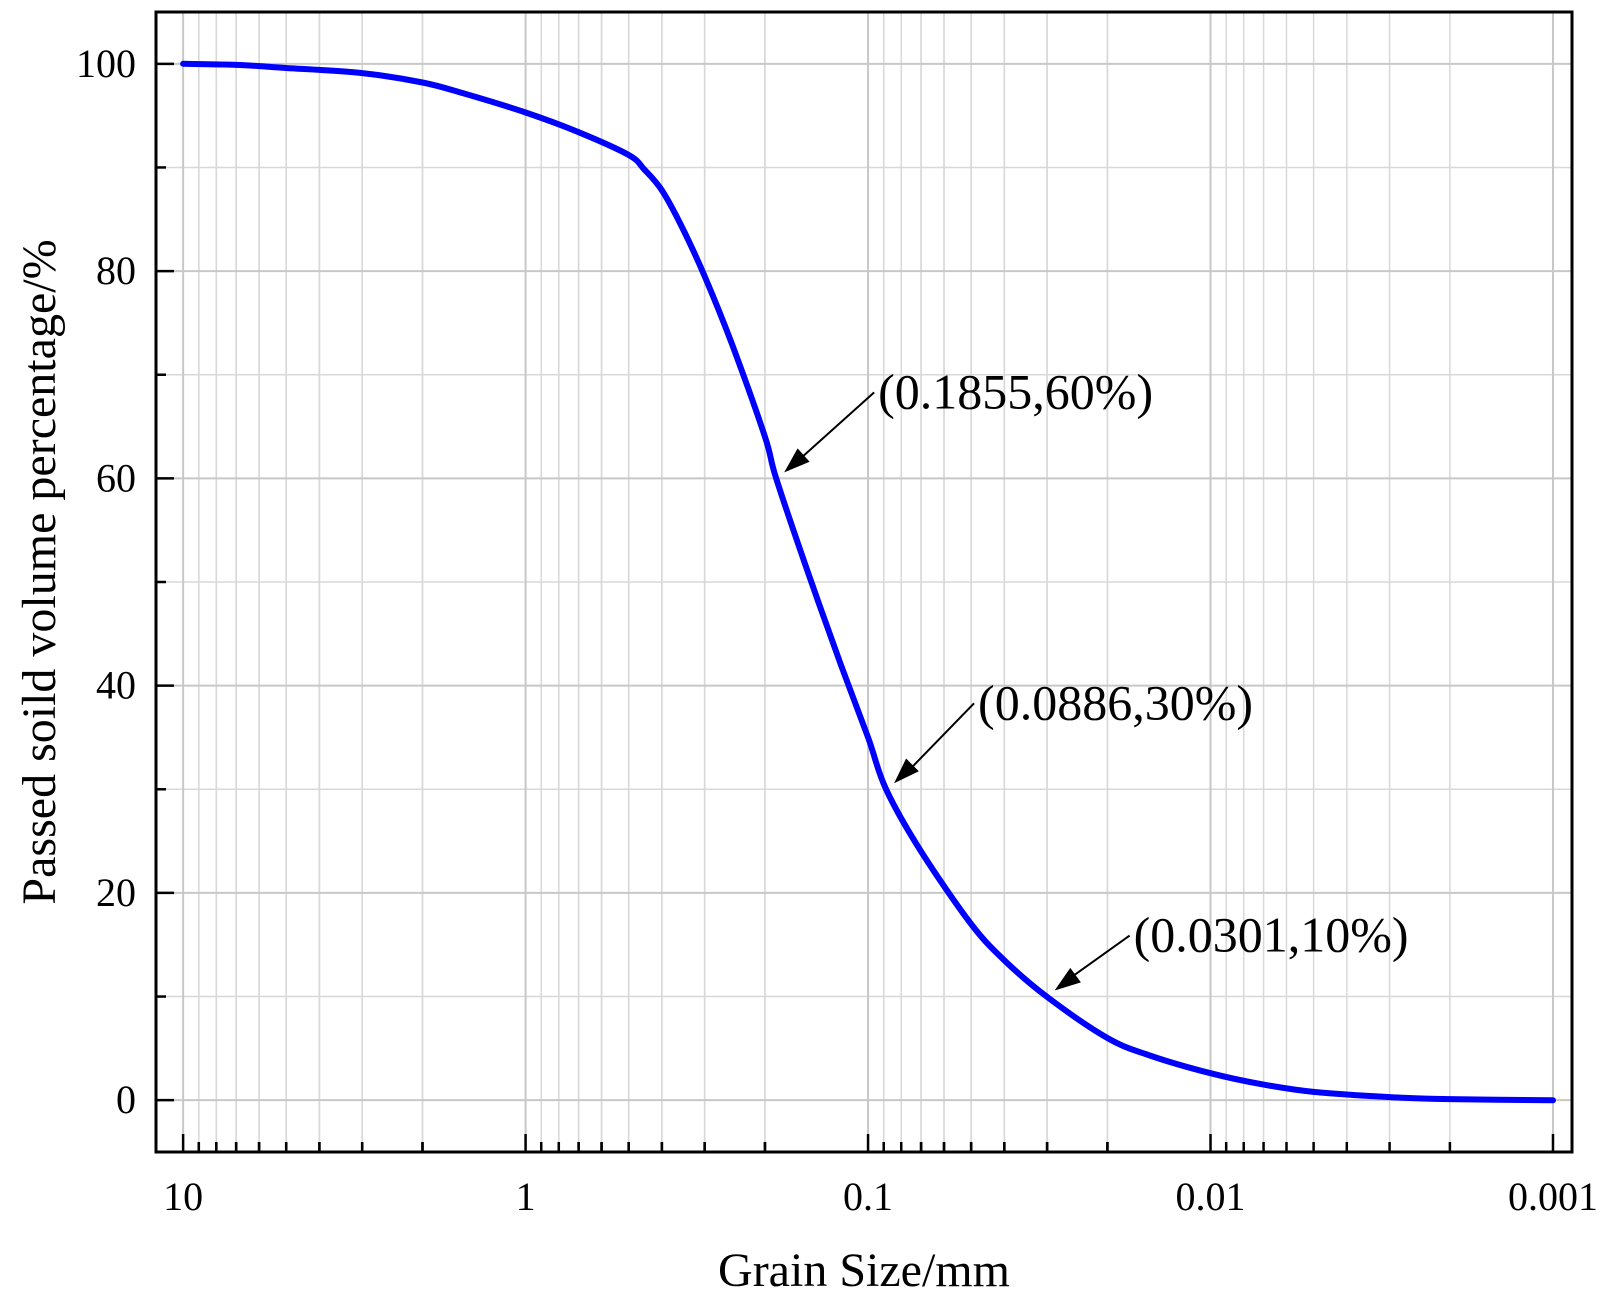 This screenshot has width=1614, height=1297. What do you see at coordinates (116, 270) in the screenshot?
I see `y-tick-label: 80` at bounding box center [116, 270].